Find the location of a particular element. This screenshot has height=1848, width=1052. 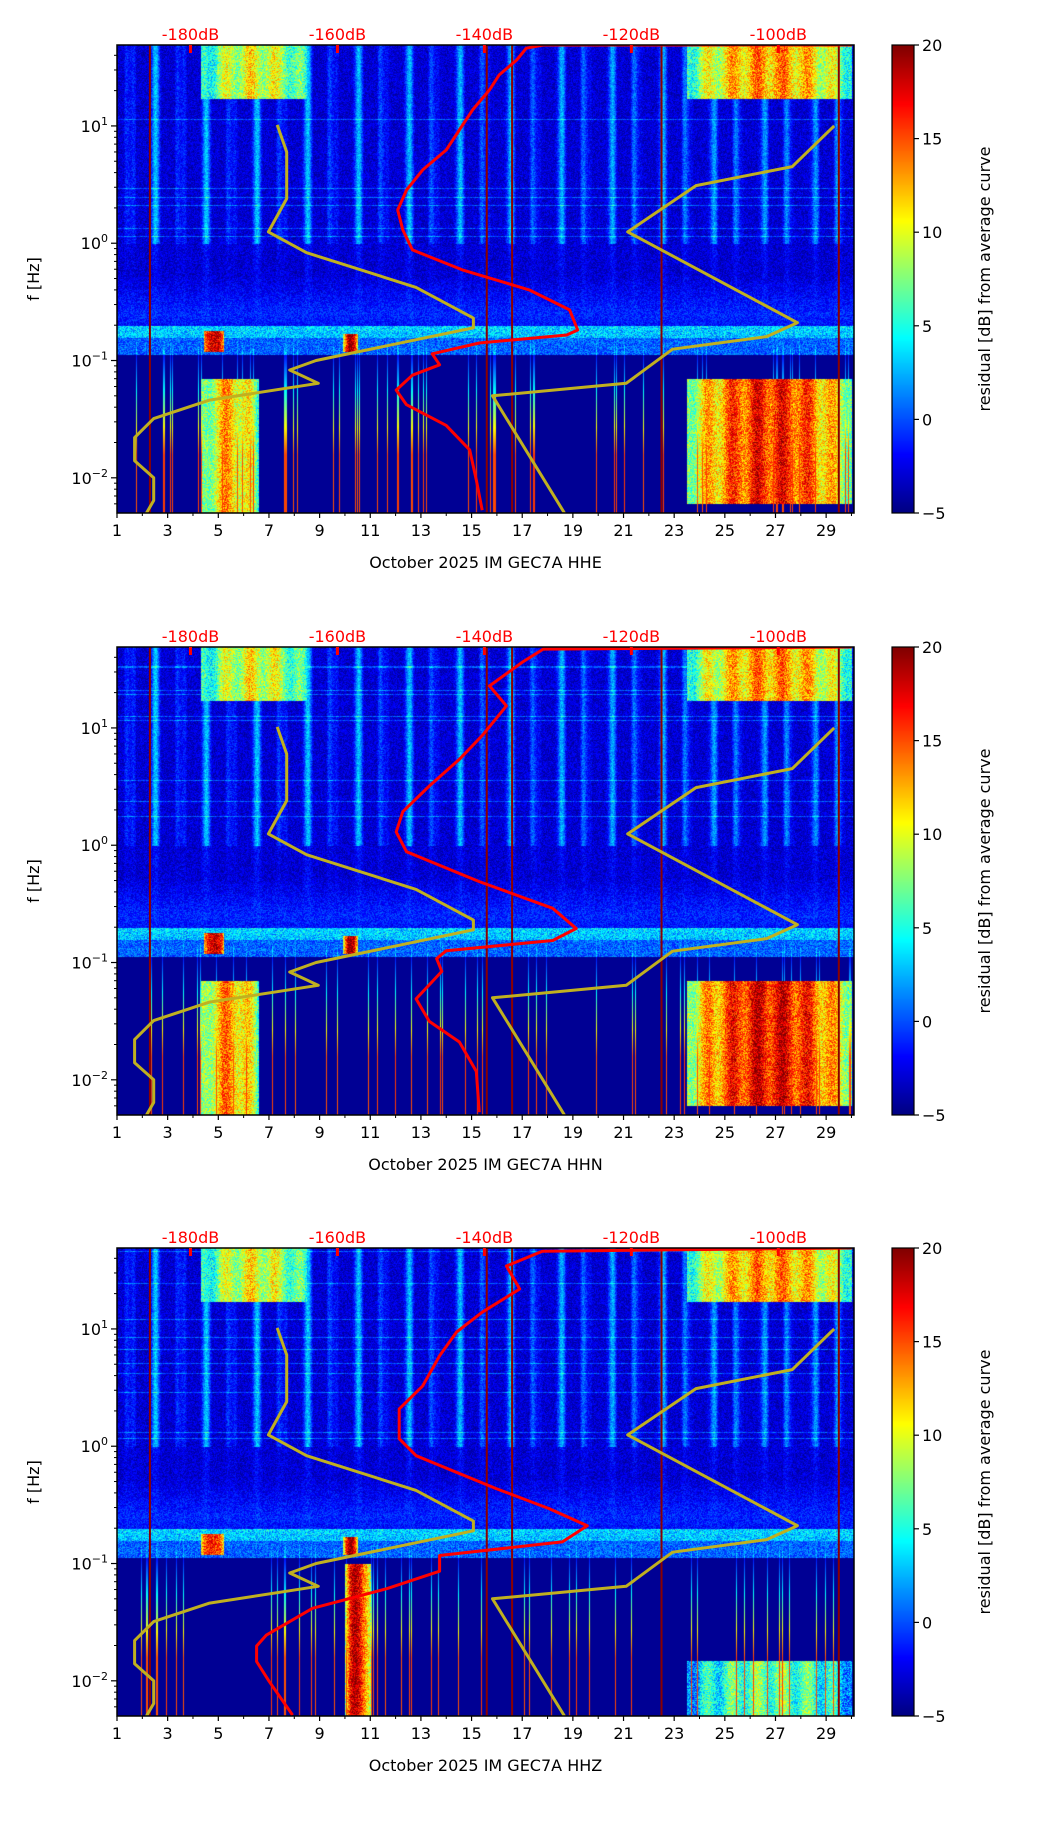

nhnm-curve is located at coordinates (663, 920).